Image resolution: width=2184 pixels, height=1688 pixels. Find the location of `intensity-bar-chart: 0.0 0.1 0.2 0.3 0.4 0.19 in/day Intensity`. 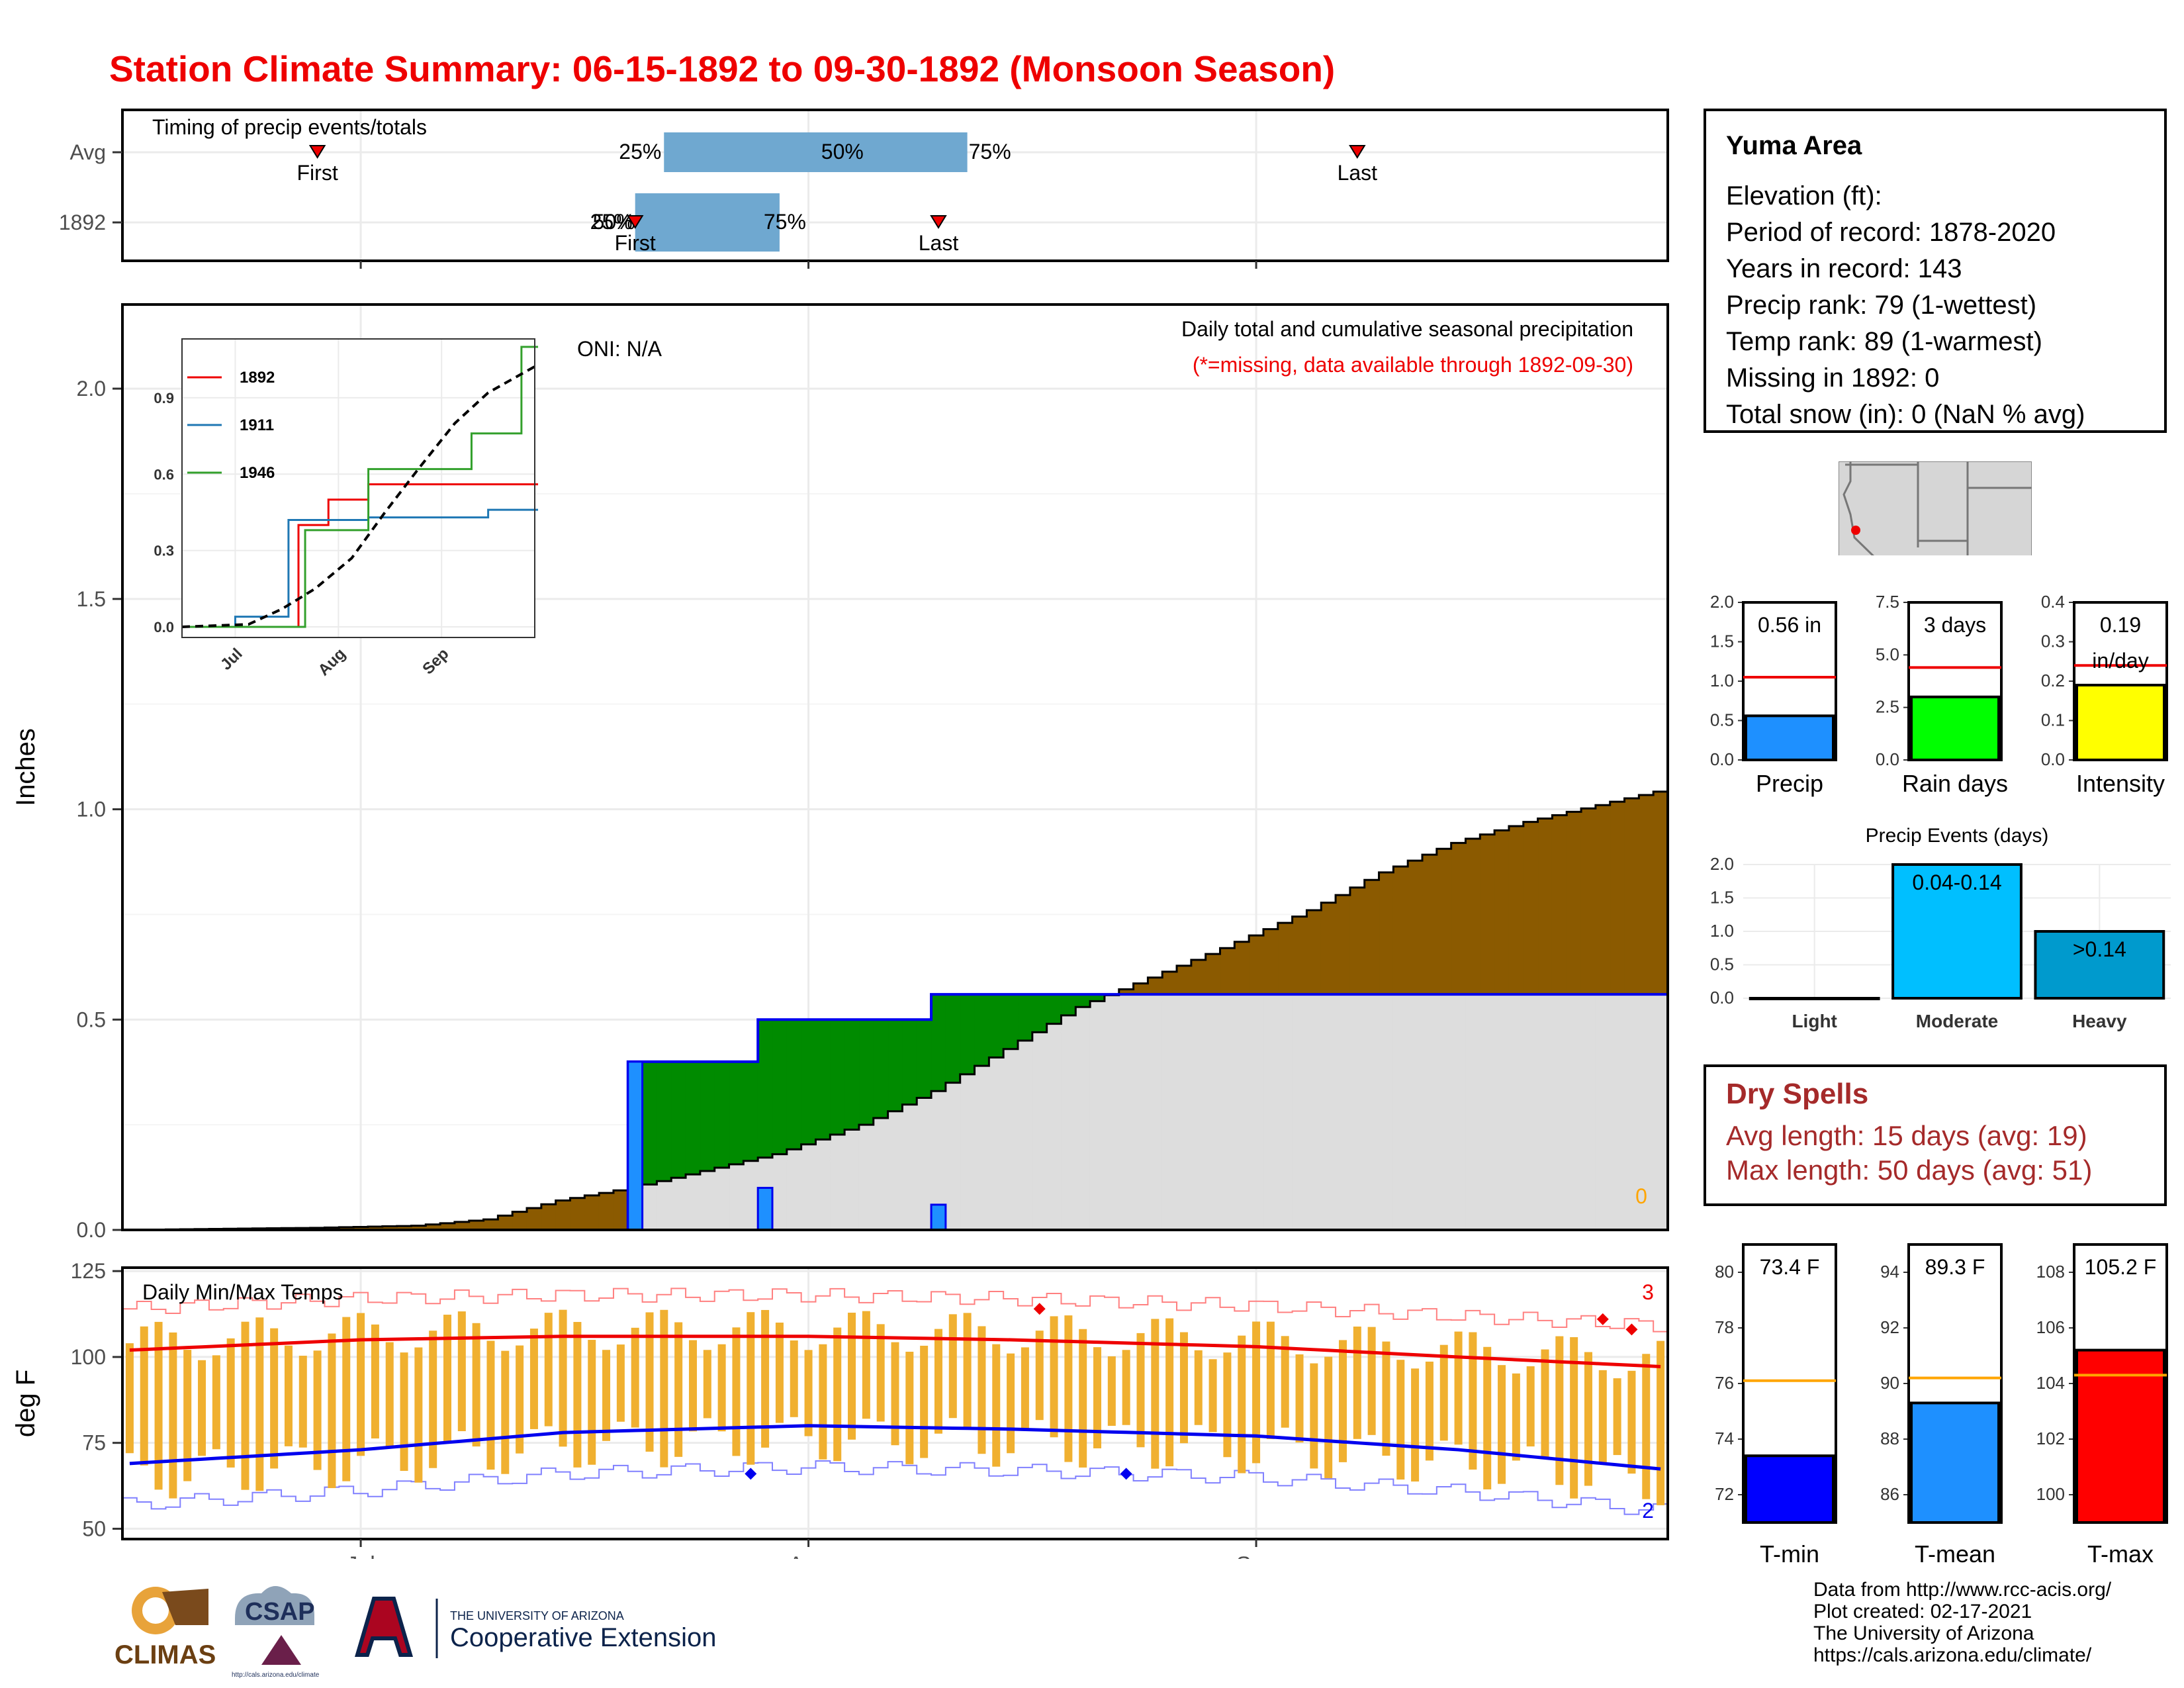

intensity-bar-chart: 0.0 0.1 0.2 0.3 0.4 0.19 in/day Intensity is located at coordinates (2104, 694).